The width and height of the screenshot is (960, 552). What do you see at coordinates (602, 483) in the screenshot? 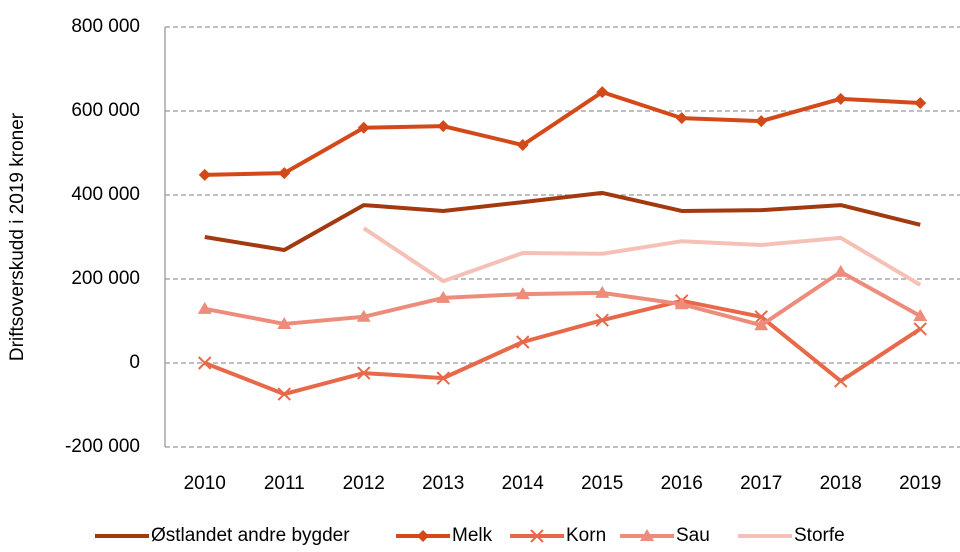
I see `x-tick-label: 2015` at bounding box center [602, 483].